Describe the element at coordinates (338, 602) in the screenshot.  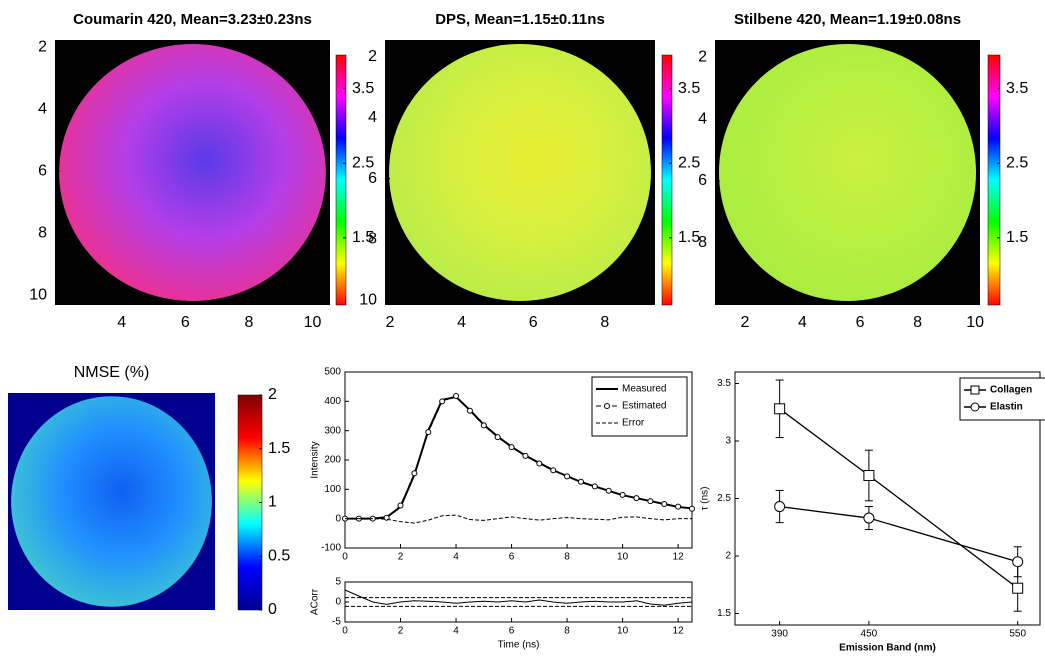
I see `y-tick-label: 0` at that location.